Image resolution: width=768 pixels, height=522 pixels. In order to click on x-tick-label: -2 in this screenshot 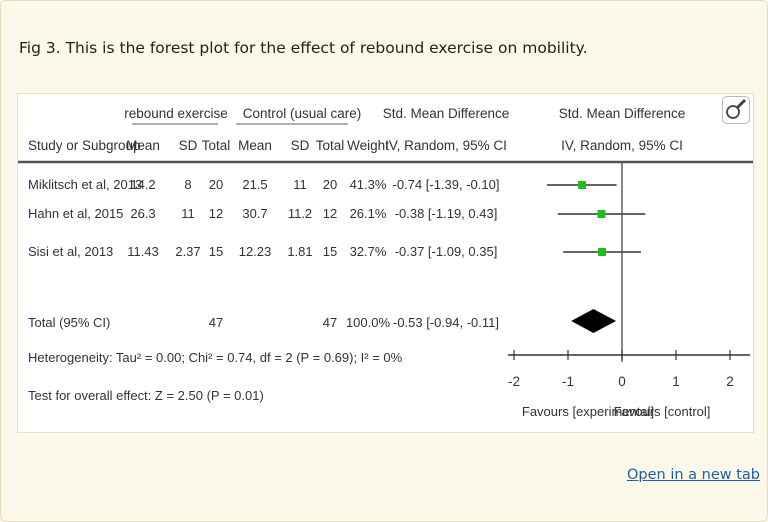, I will do `click(514, 381)`.